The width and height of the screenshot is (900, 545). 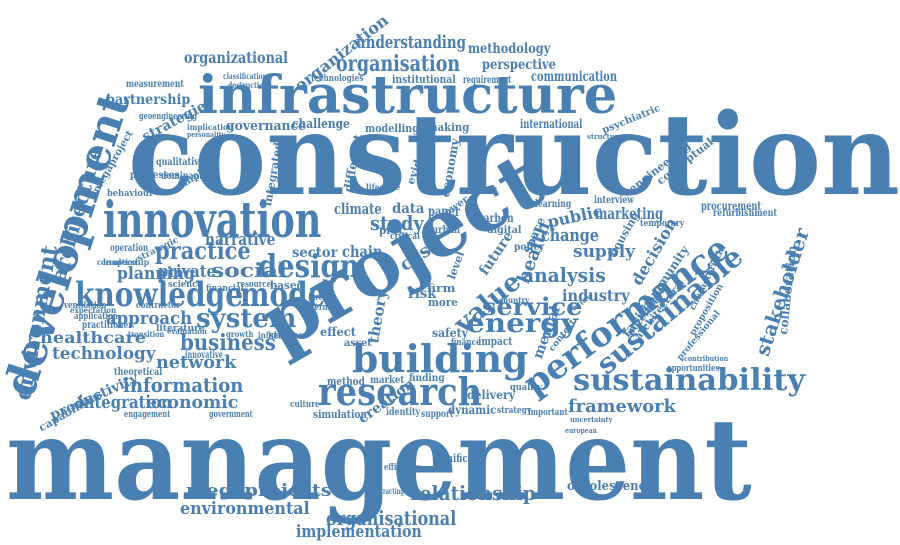 I want to click on word: quality, so click(x=526, y=388).